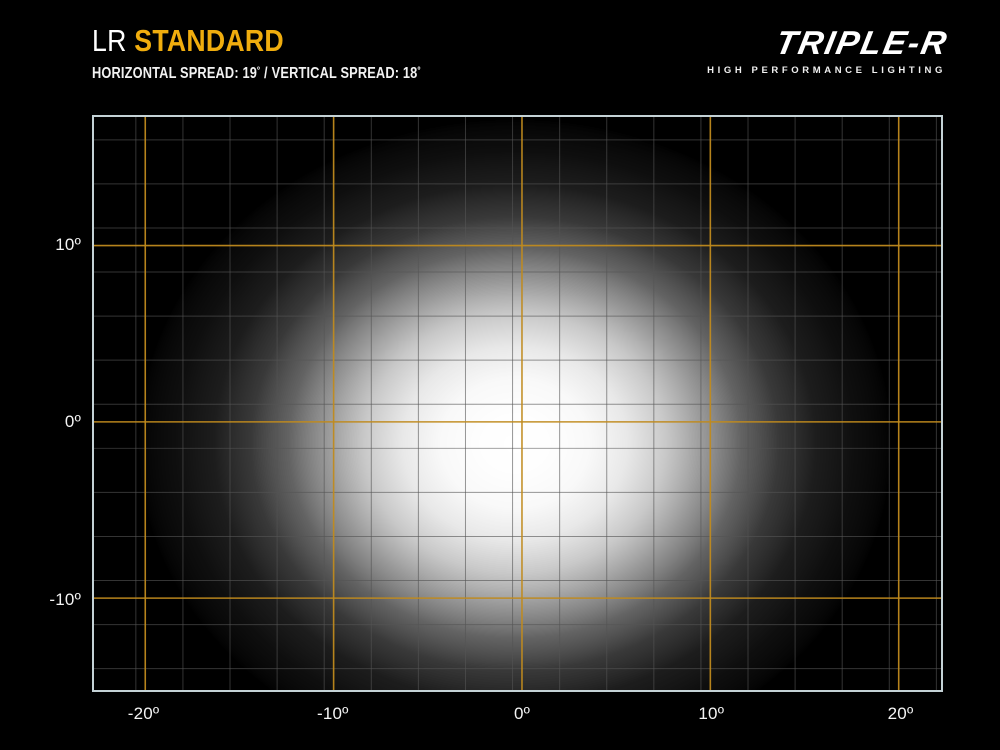 The height and width of the screenshot is (750, 1000). What do you see at coordinates (258, 70) in the screenshot?
I see `degree-symbol-horizontal: º` at bounding box center [258, 70].